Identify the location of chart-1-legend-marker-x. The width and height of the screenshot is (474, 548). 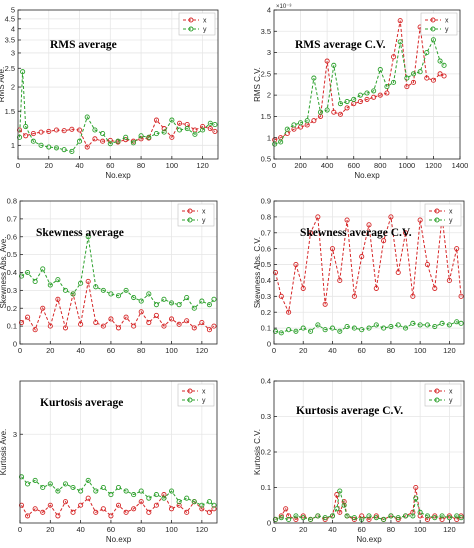
(191, 20).